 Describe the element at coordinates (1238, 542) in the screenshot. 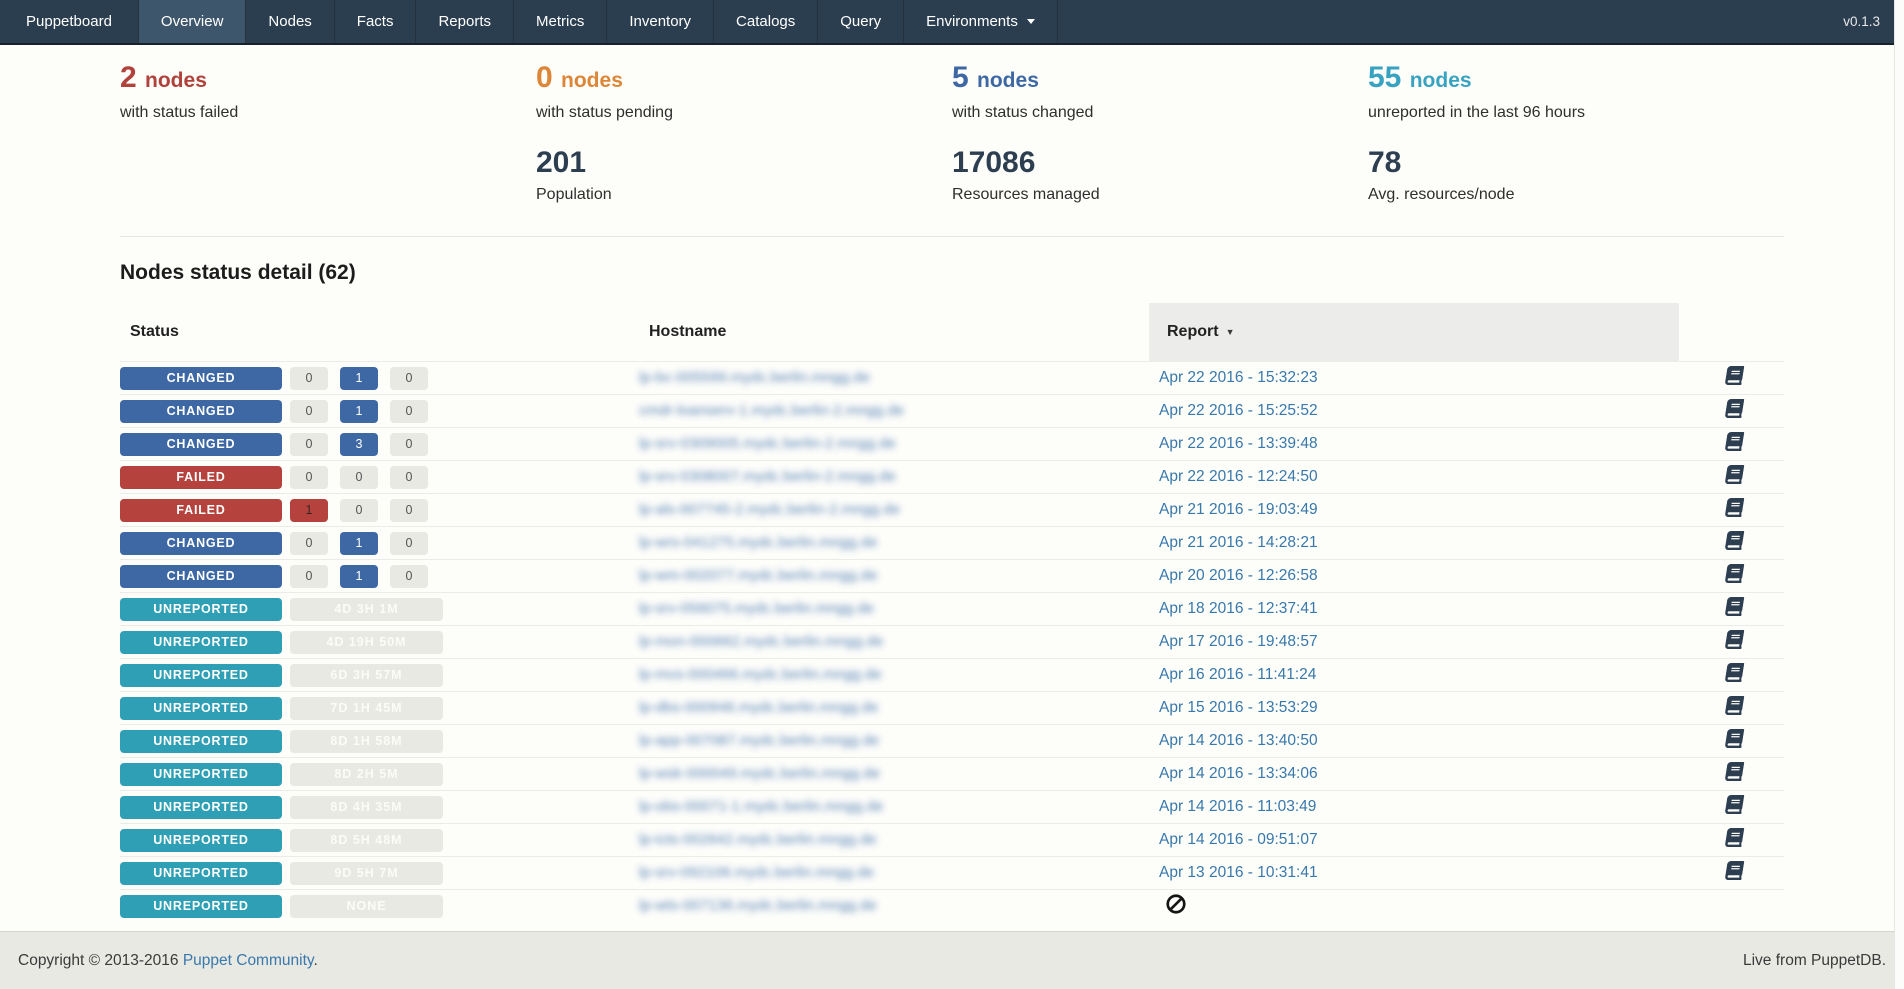

I see `report-date-link: Apr 21 2016 - 14:28:21` at that location.